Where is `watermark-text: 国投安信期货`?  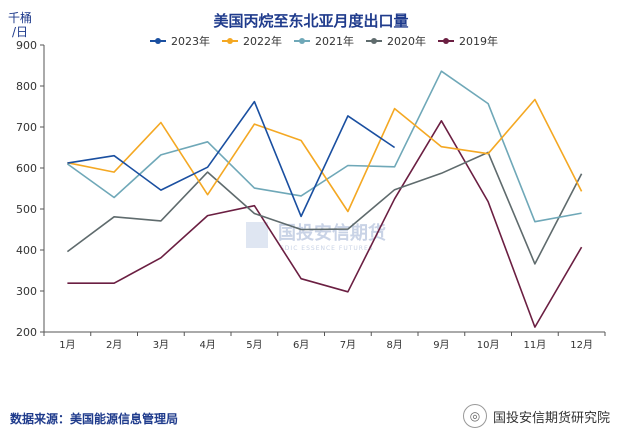
watermark-text: 国投安信期货 is located at coordinates (332, 233).